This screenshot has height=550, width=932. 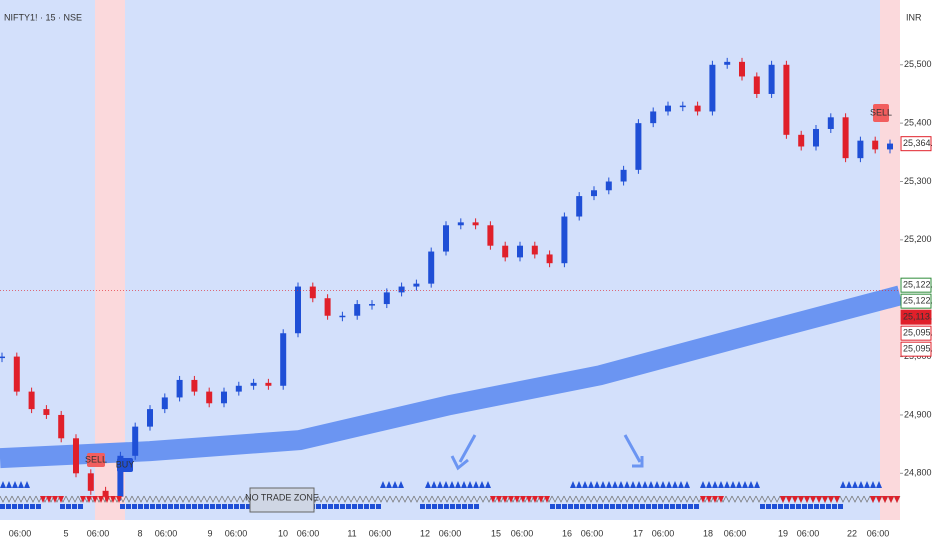 What do you see at coordinates (496, 533) in the screenshot?
I see `x-tick-label: 15` at bounding box center [496, 533].